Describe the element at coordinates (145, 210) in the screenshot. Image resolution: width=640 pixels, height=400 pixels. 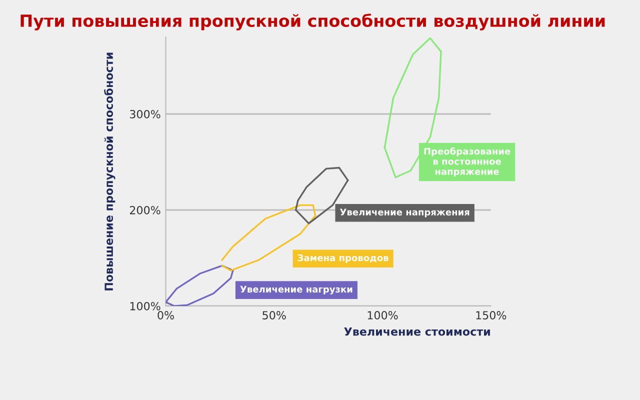
I see `y-tick-label: 200%` at that location.